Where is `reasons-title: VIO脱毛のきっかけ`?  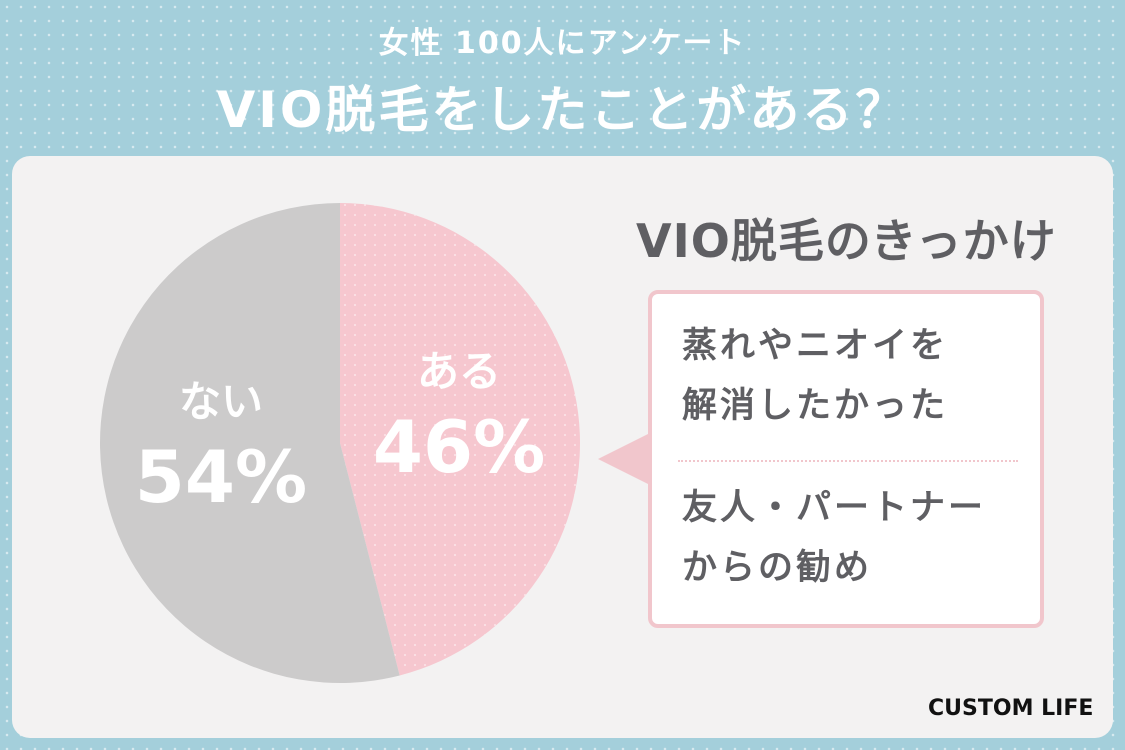
reasons-title: VIO脱毛のきっかけ is located at coordinates (846, 241).